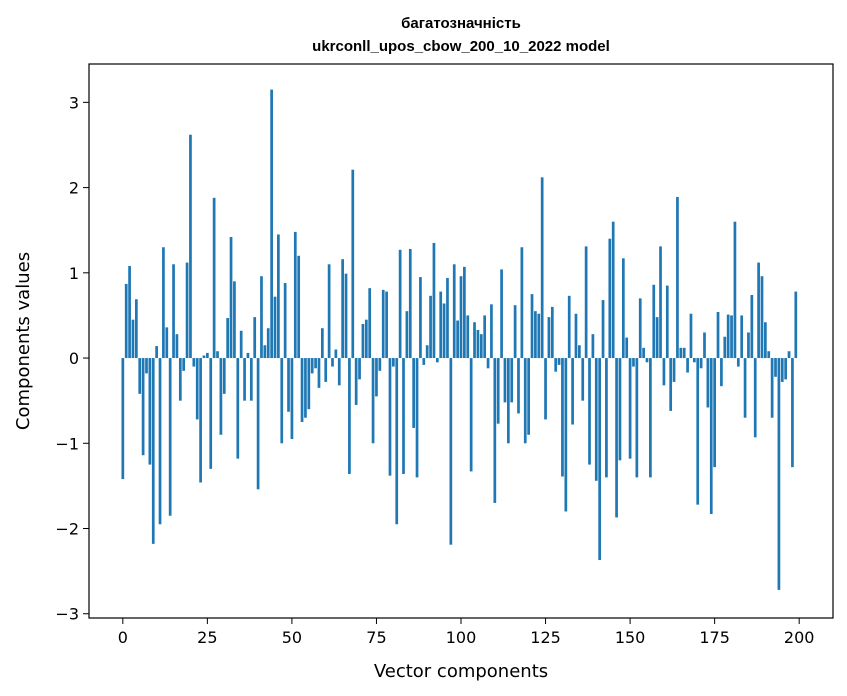  Describe the element at coordinates (74, 273) in the screenshot. I see `y-tick-label: 1` at that location.